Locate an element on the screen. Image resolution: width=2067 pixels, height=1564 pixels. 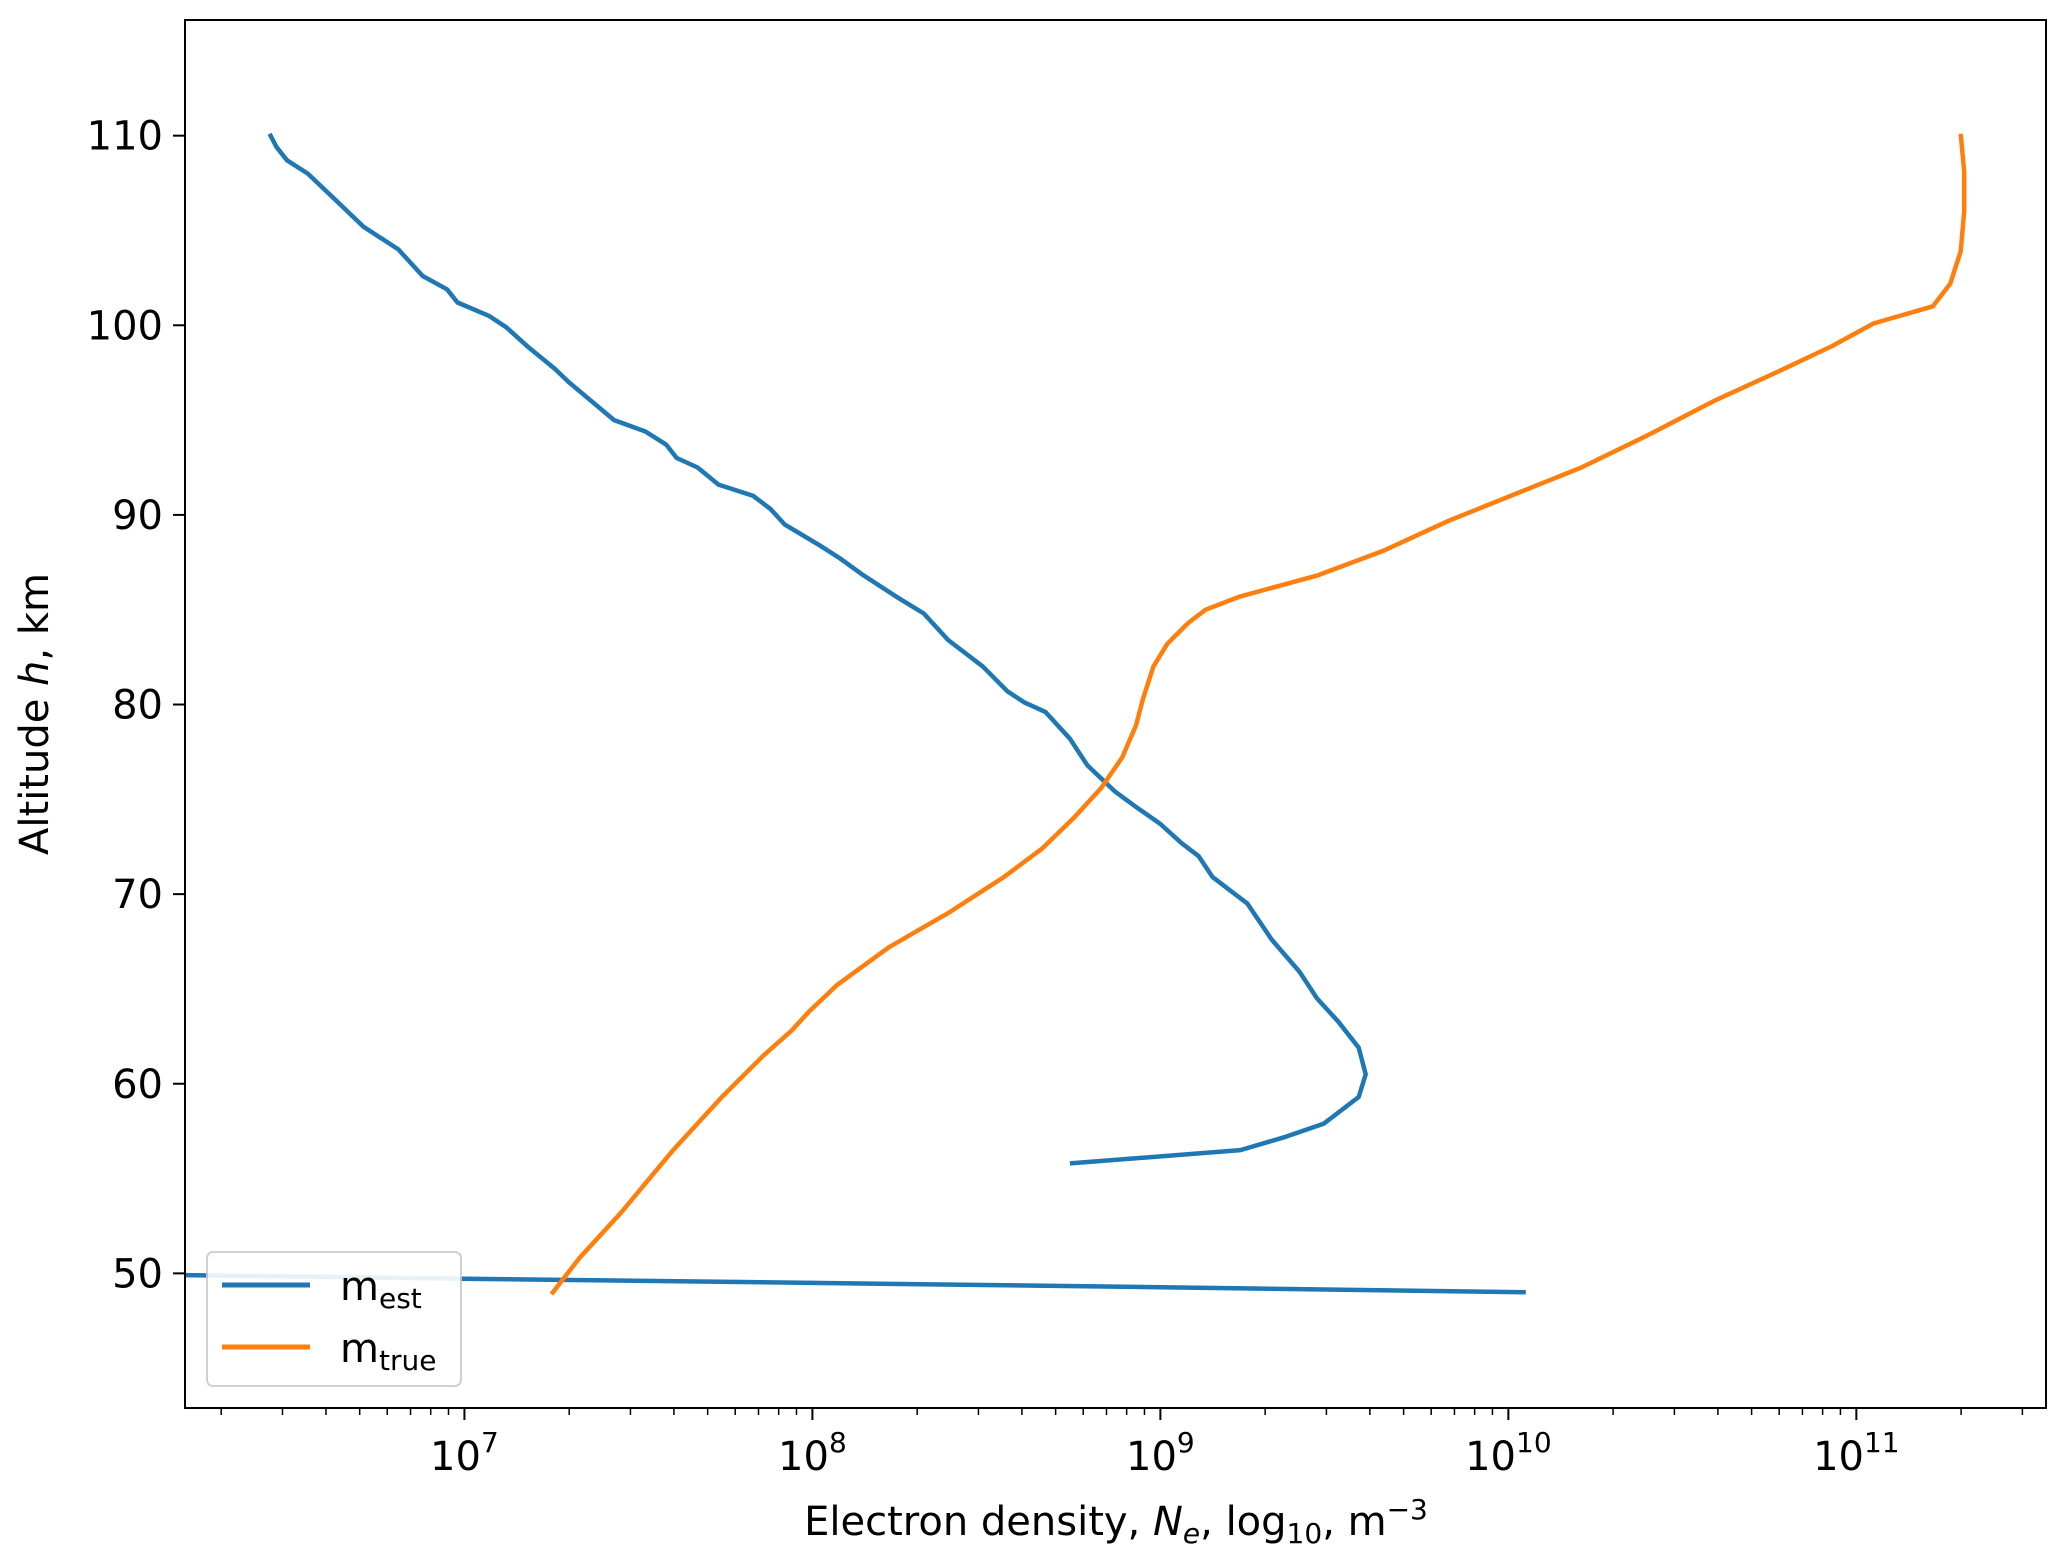
y-tick-label: 90 is located at coordinates (137, 516).